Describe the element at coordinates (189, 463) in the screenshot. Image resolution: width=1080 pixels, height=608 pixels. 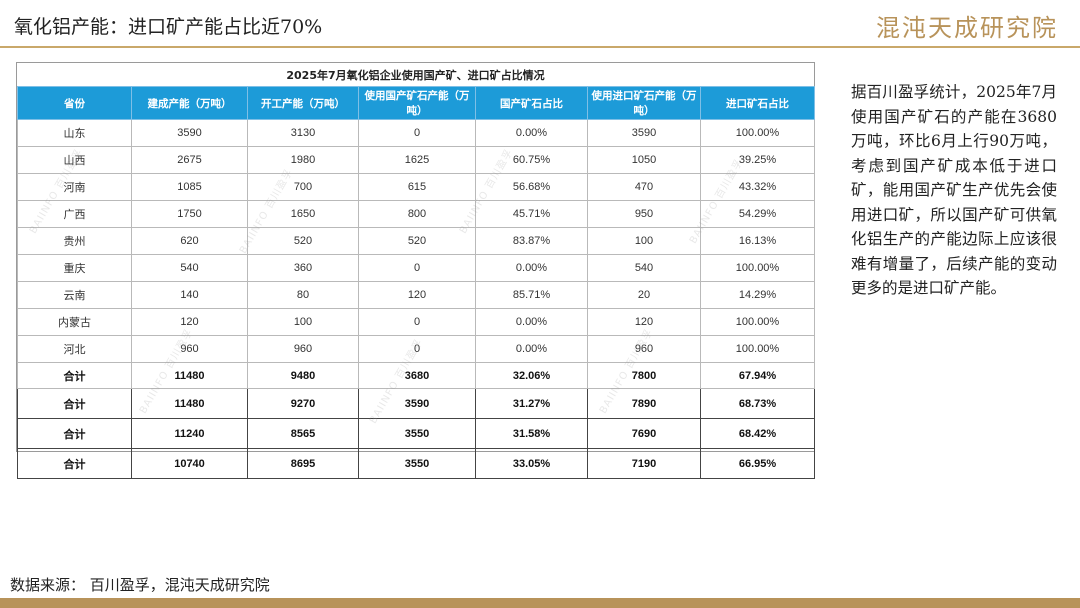
I see `table-cell: 10740` at that location.